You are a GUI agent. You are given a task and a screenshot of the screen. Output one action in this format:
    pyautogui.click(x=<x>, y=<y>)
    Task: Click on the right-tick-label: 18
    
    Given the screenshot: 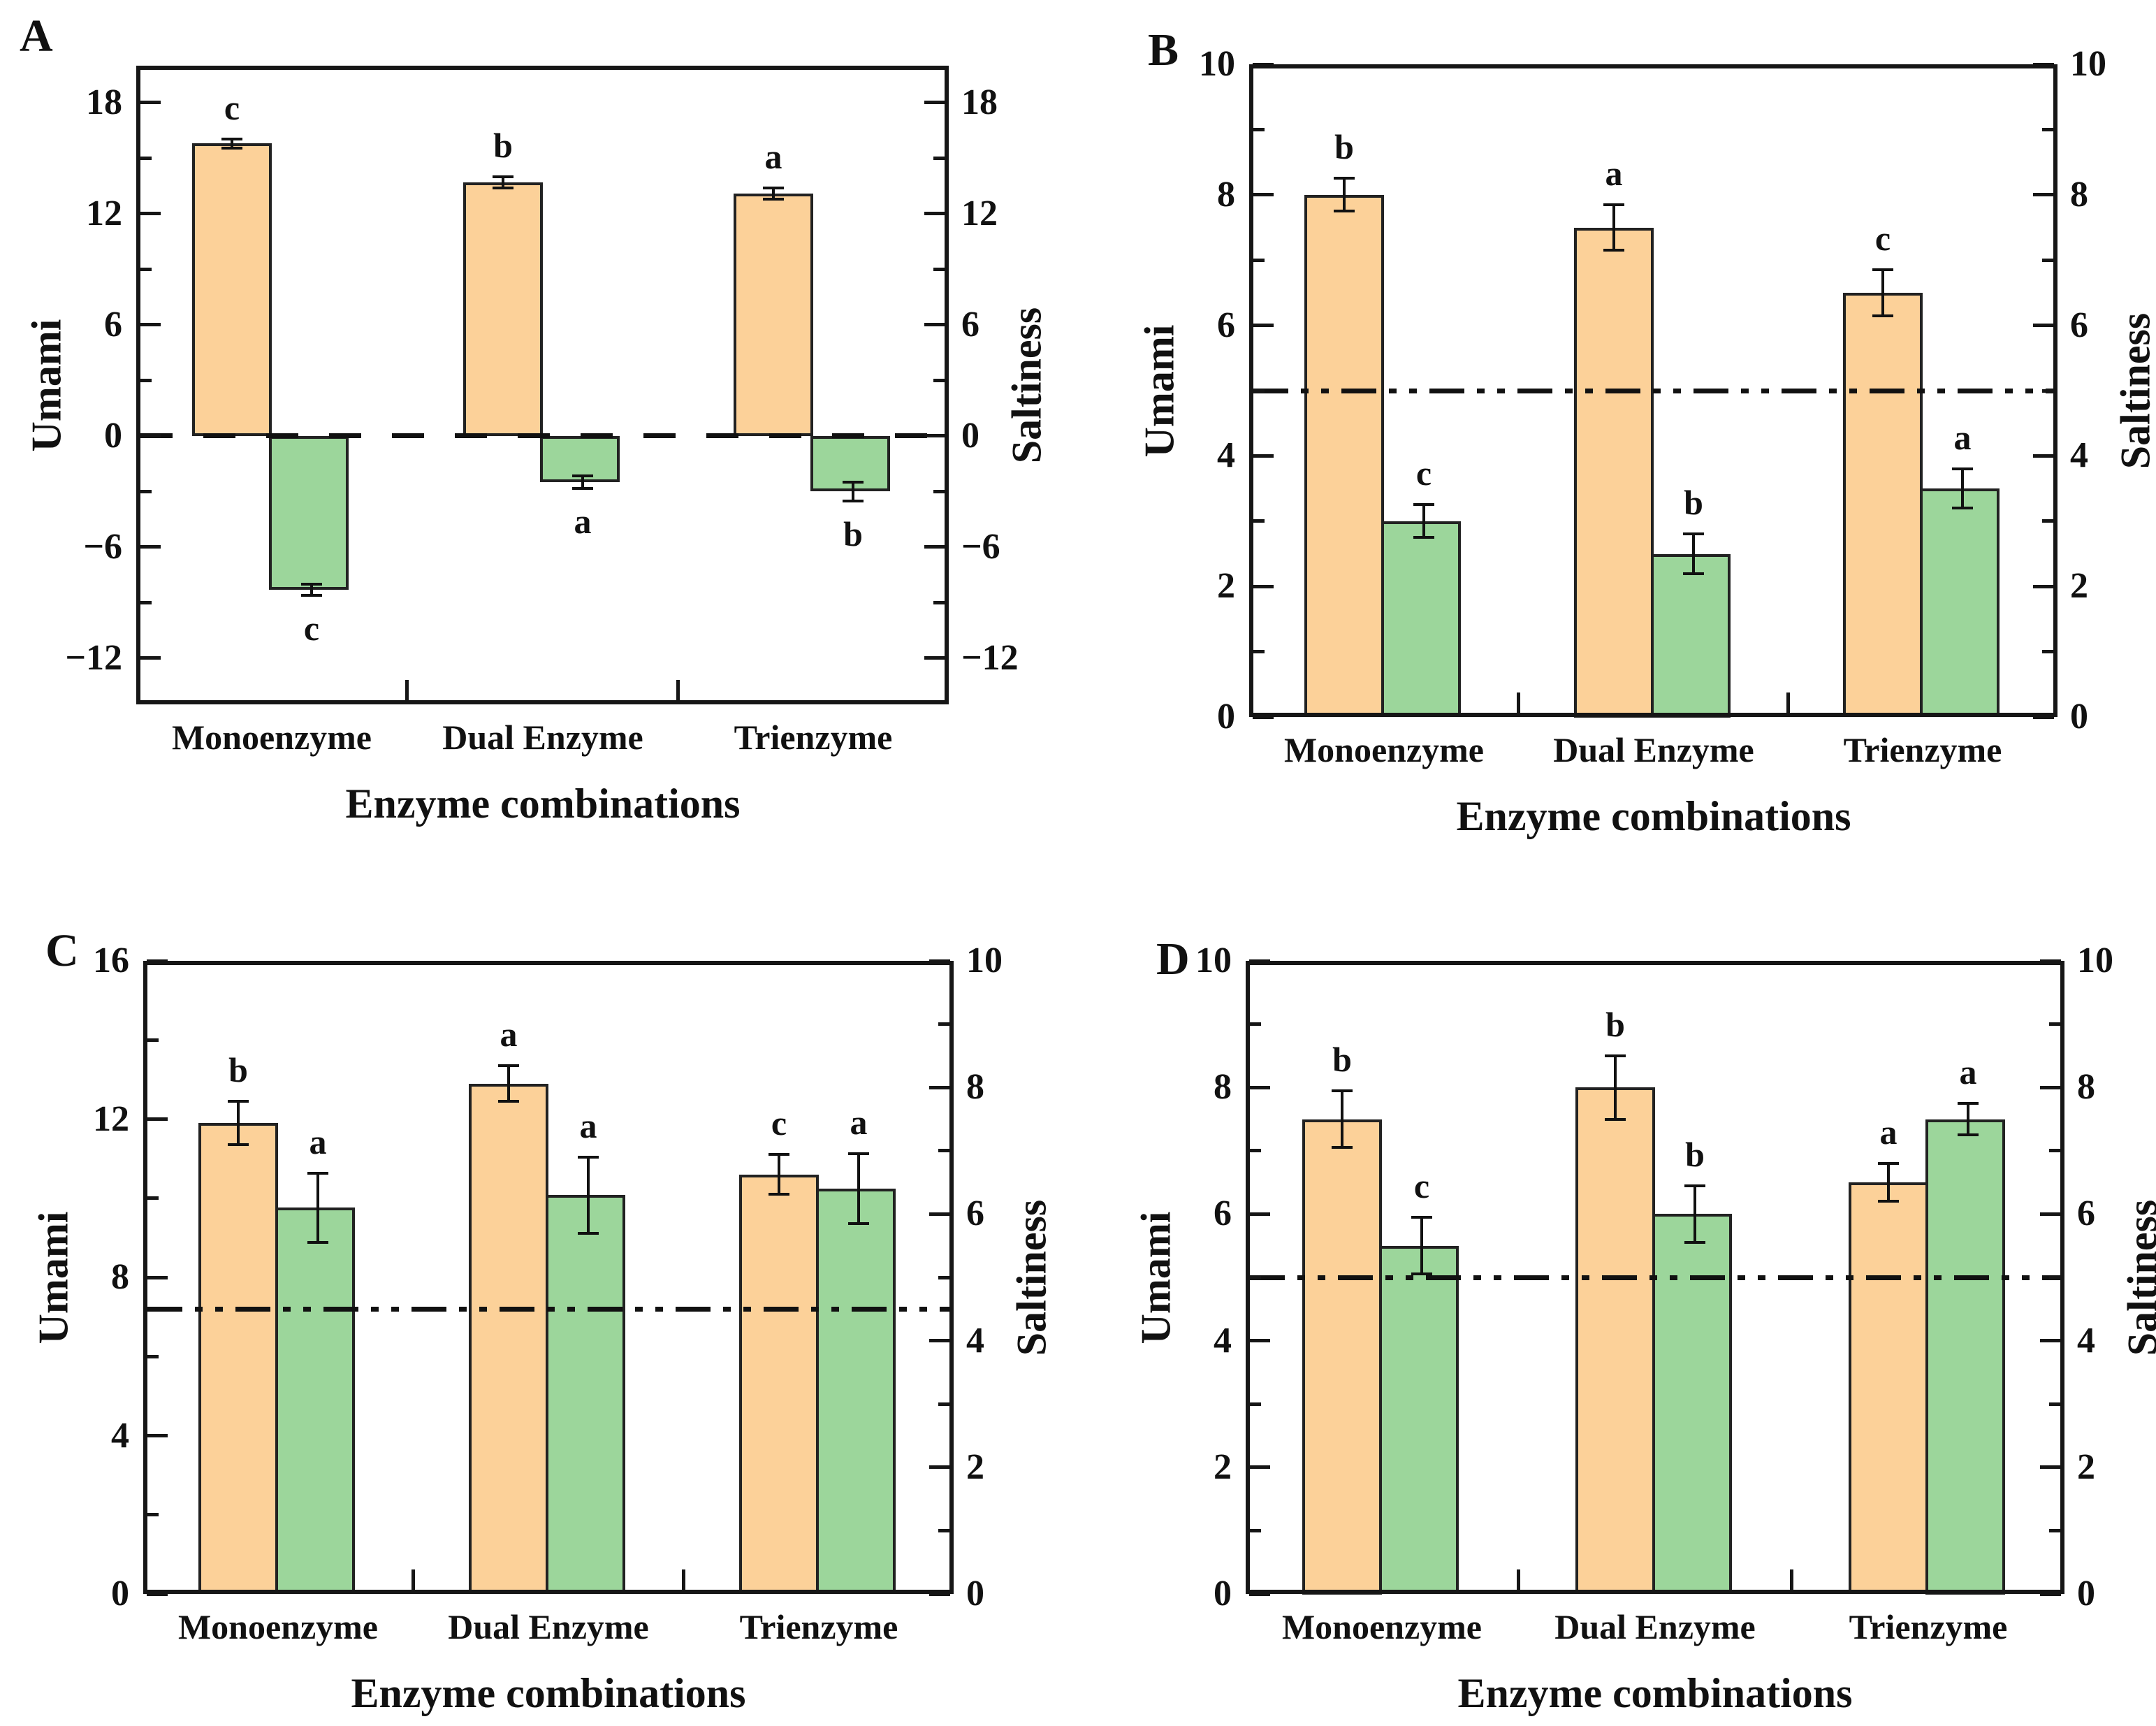 What is the action you would take?
    pyautogui.click(x=979, y=102)
    